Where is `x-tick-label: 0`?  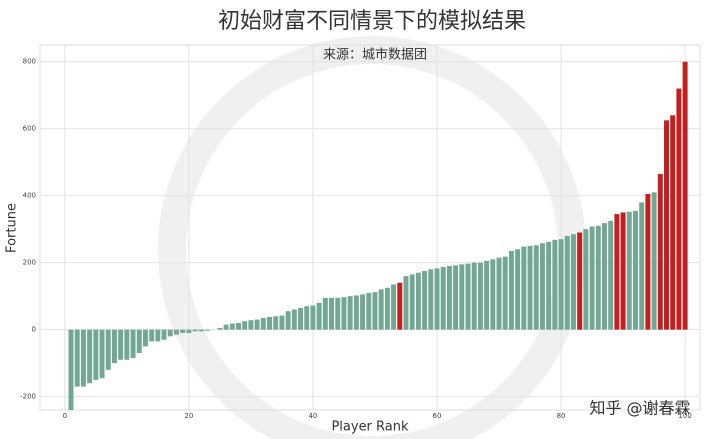 x-tick-label: 0 is located at coordinates (65, 416).